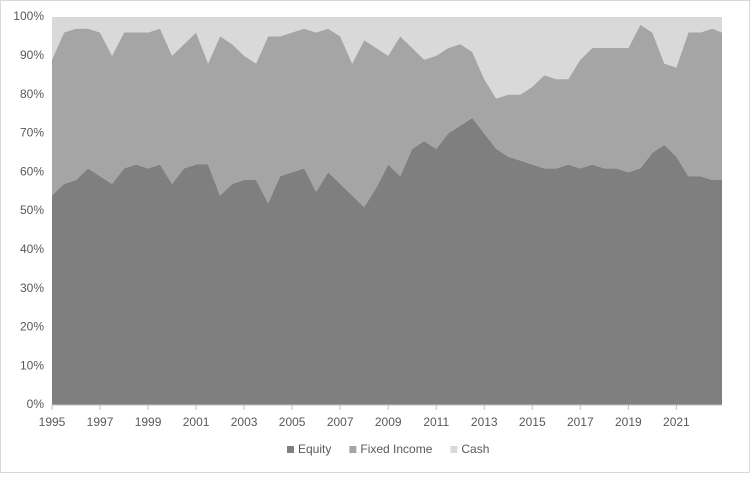  What do you see at coordinates (52, 422) in the screenshot?
I see `x-tick-label: 1995` at bounding box center [52, 422].